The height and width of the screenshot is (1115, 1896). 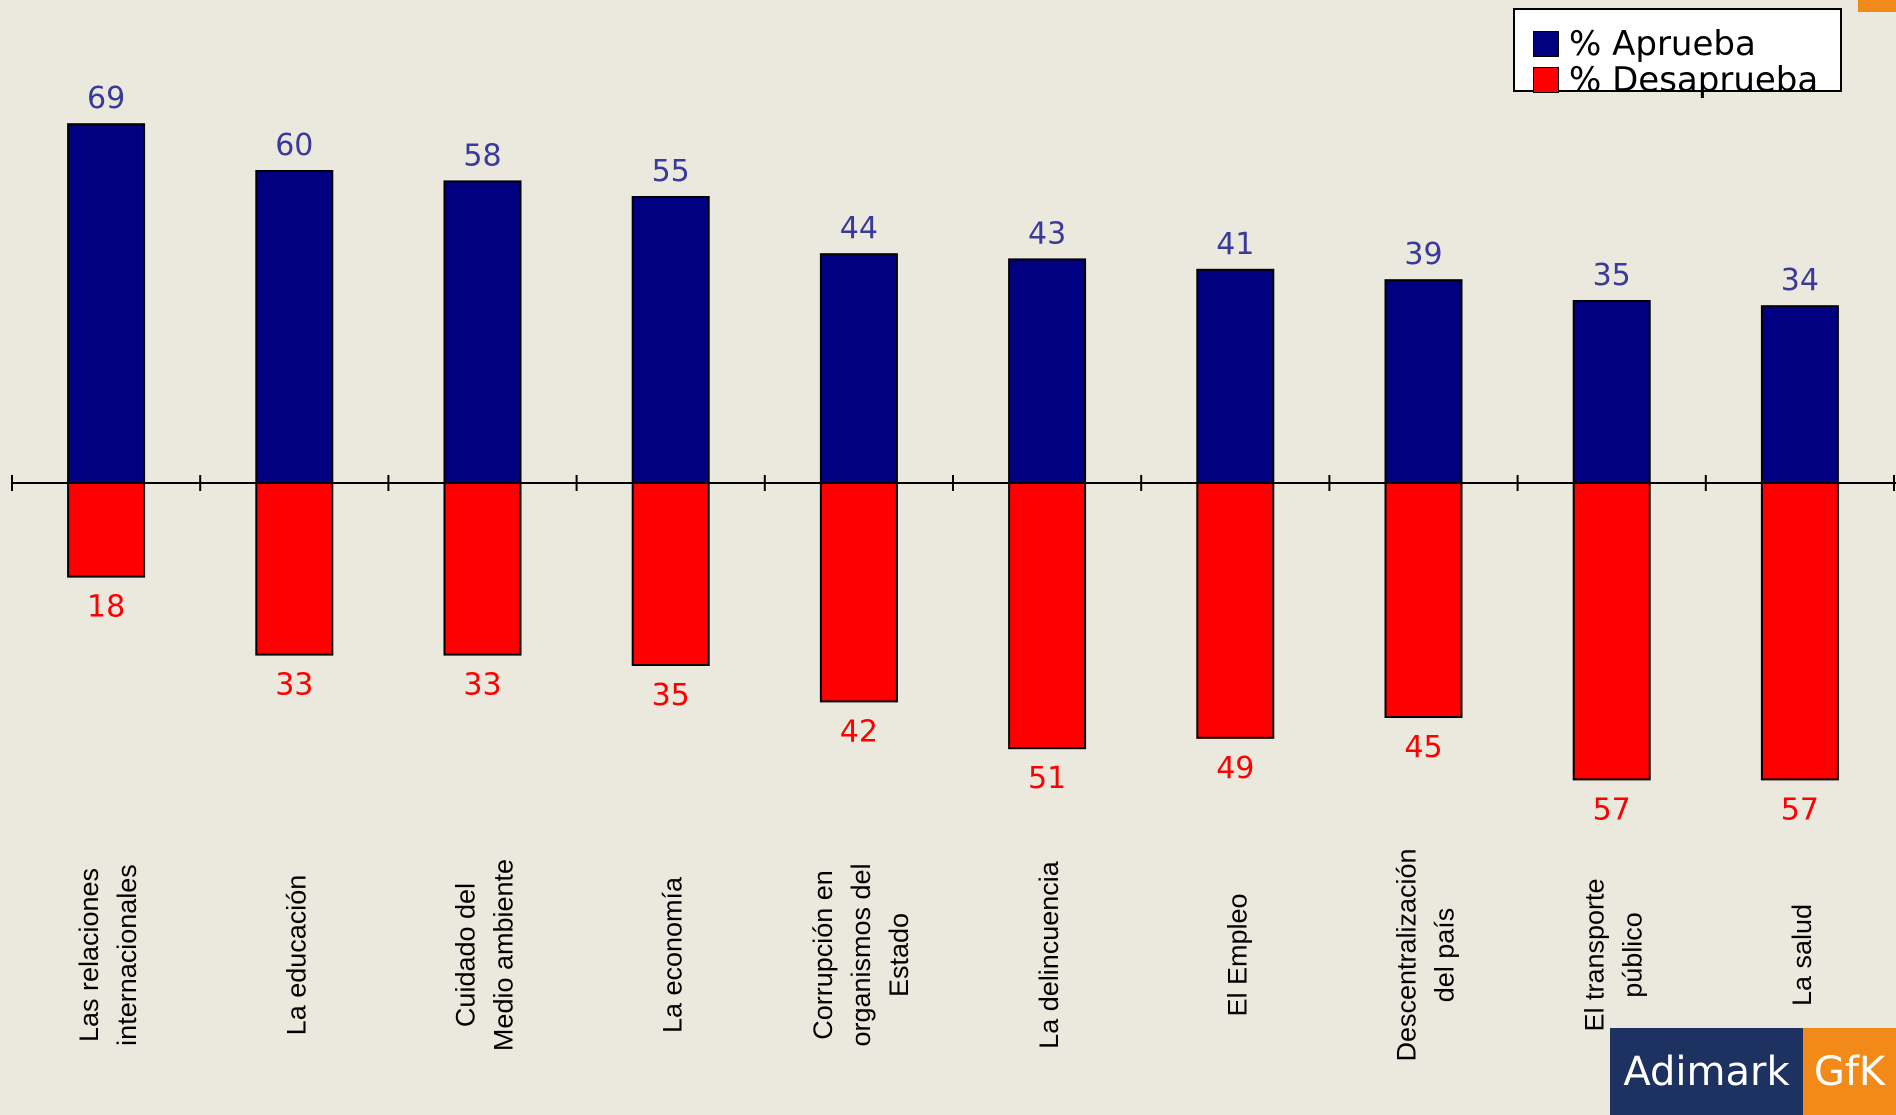 What do you see at coordinates (108, 955) in the screenshot?
I see `category-label: Las relaciones internacionales` at bounding box center [108, 955].